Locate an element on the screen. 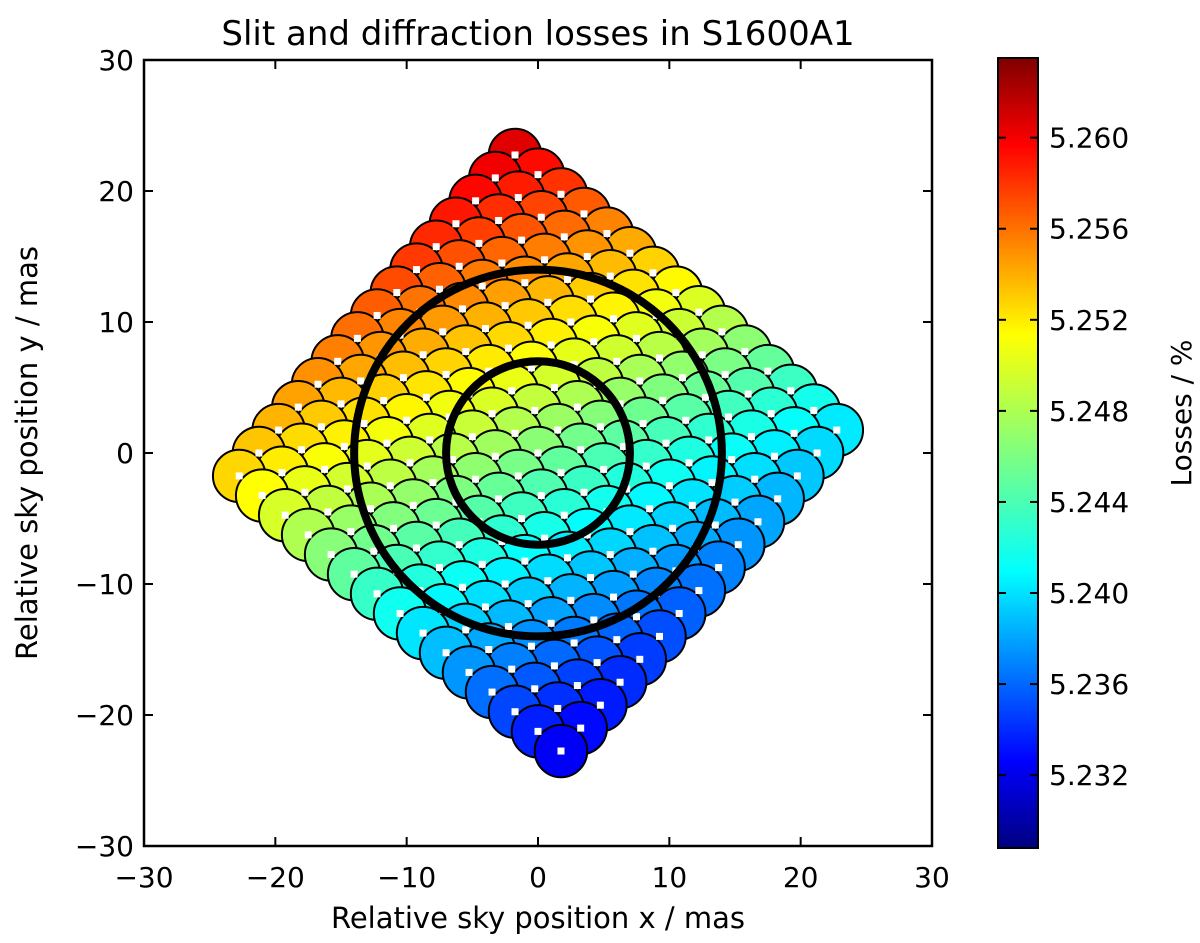  colorbar-label: Losses / % is located at coordinates (1181, 412).